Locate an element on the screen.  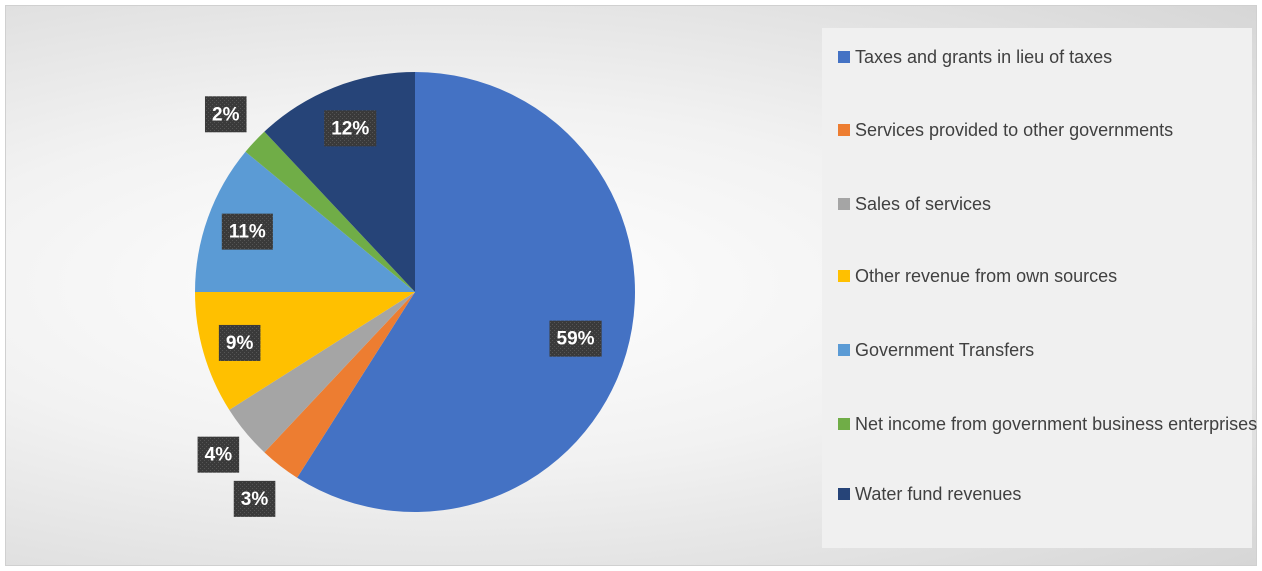
data-label-text: 2% is located at coordinates (226, 114).